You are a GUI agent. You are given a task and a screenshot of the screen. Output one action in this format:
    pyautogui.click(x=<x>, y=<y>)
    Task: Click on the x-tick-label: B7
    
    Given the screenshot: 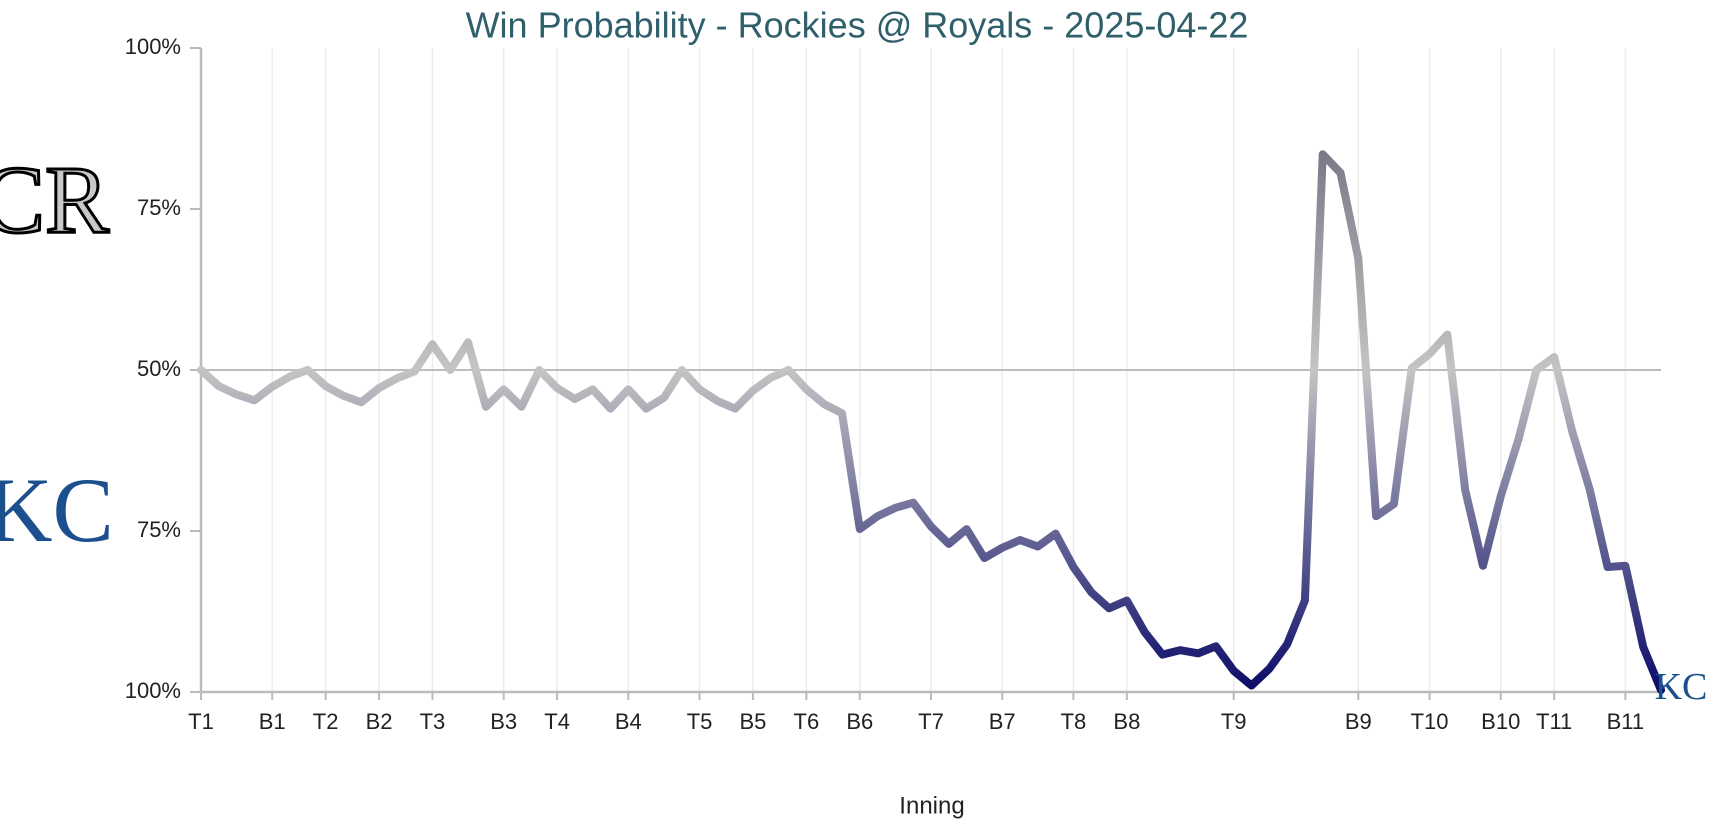 What is the action you would take?
    pyautogui.click(x=1002, y=721)
    